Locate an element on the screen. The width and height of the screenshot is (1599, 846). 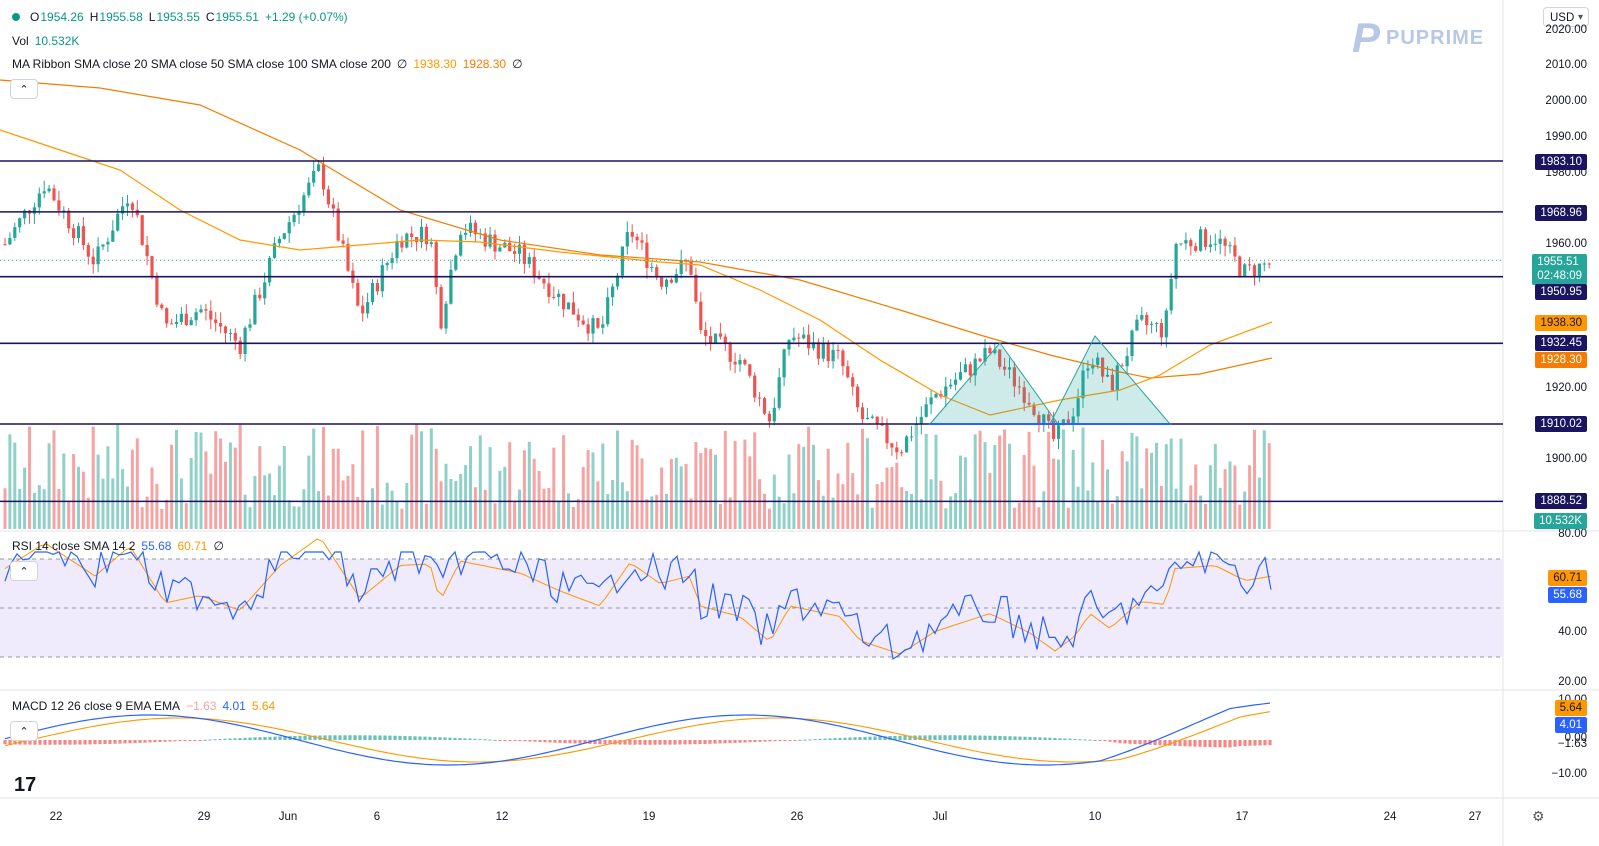
time-axis-label: 29 is located at coordinates (204, 817).